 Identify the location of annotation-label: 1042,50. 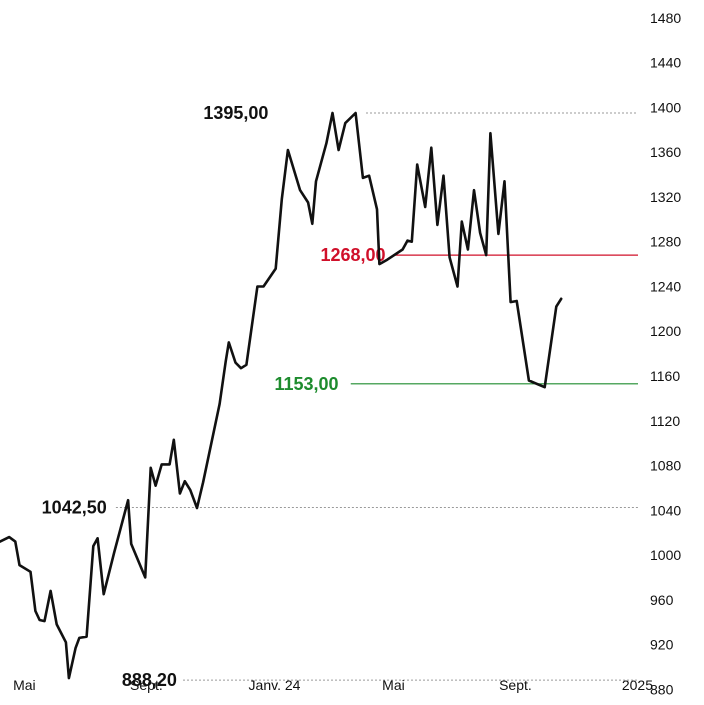
(74, 507).